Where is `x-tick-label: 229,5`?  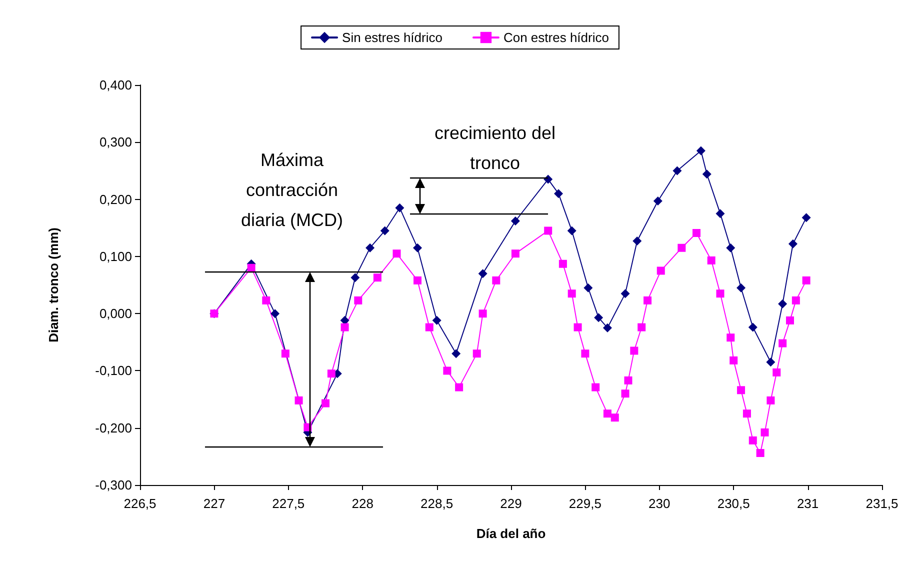
x-tick-label: 229,5 is located at coordinates (585, 503).